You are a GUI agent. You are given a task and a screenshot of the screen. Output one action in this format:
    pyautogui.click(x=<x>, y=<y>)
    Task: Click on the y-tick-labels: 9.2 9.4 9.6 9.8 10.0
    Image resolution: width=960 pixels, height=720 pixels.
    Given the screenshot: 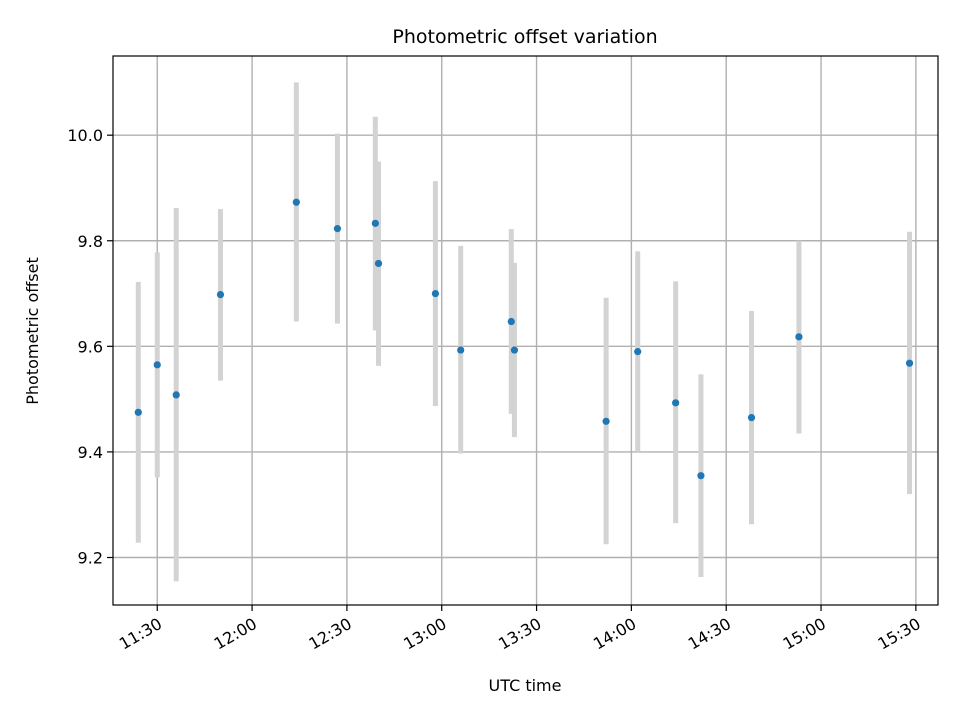 What is the action you would take?
    pyautogui.click(x=85, y=346)
    